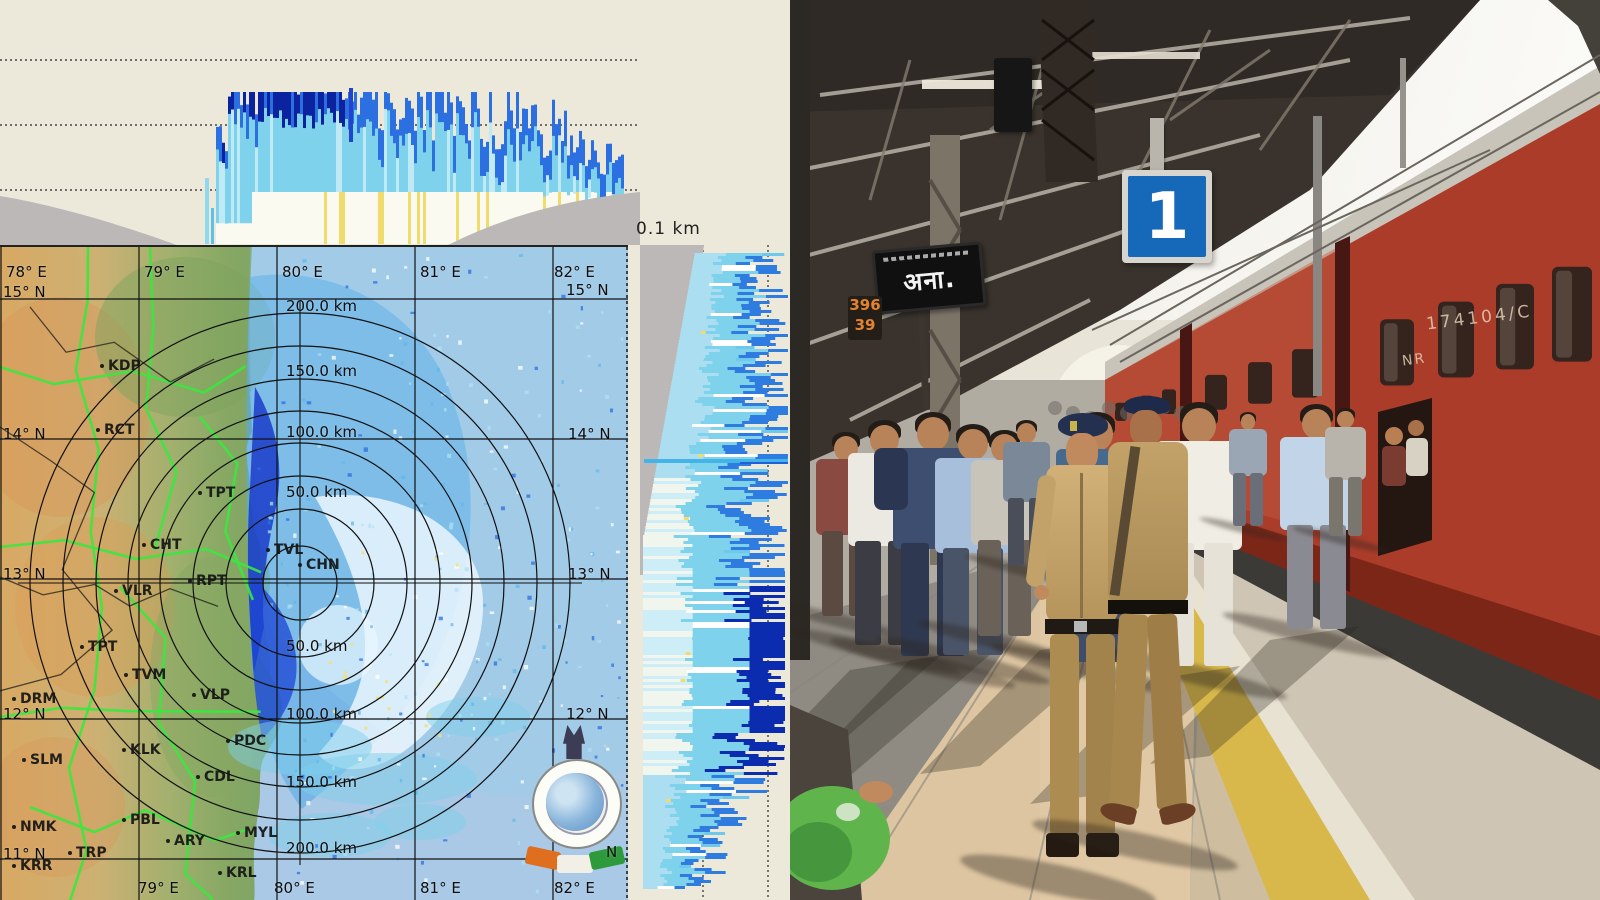  I want to click on latitude-label: 14° N, so click(24, 434).